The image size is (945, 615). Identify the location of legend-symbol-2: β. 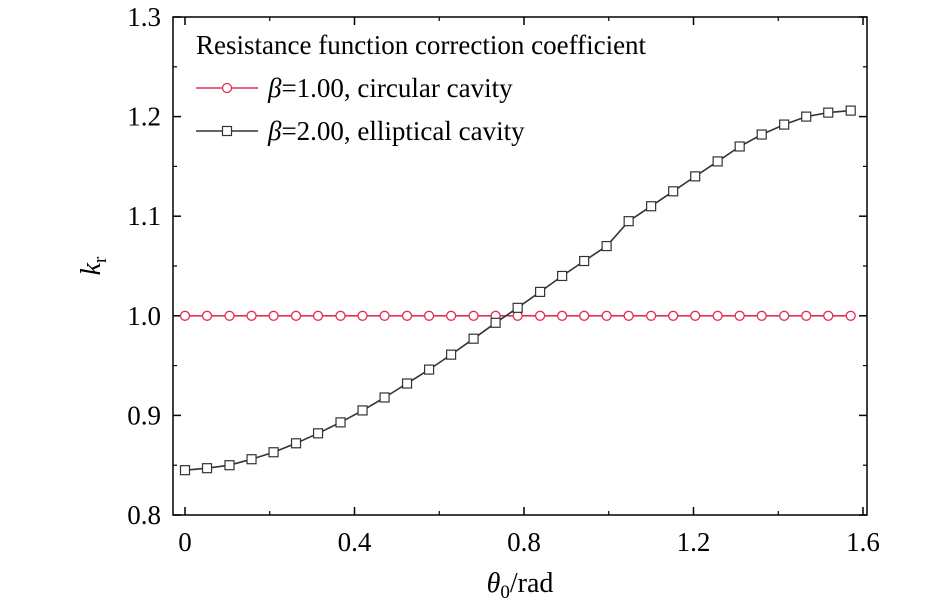
(274, 131).